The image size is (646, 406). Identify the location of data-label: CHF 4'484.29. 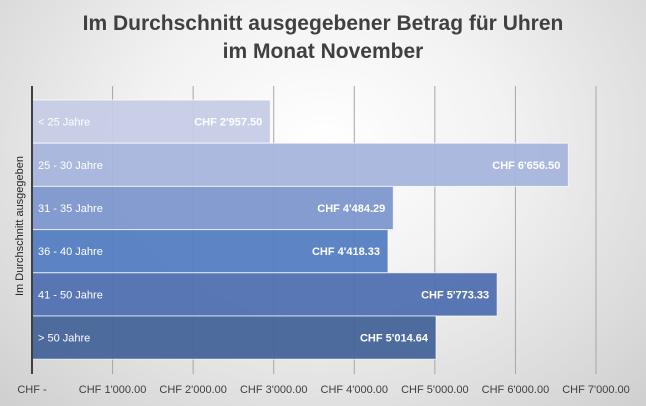
(351, 209).